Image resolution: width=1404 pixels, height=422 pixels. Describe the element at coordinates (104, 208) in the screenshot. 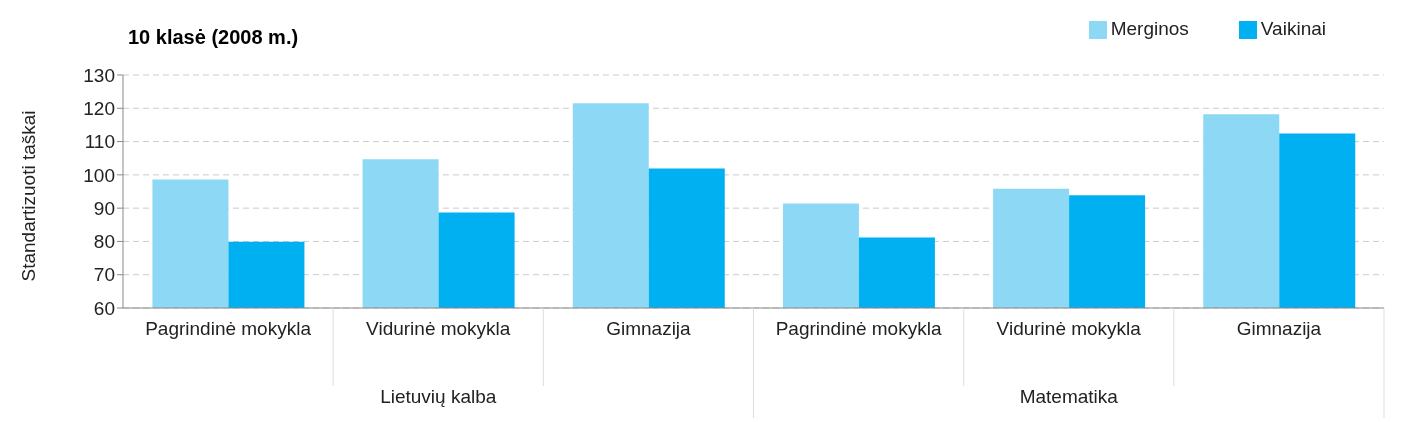

I see `y-tick-label: 90` at that location.